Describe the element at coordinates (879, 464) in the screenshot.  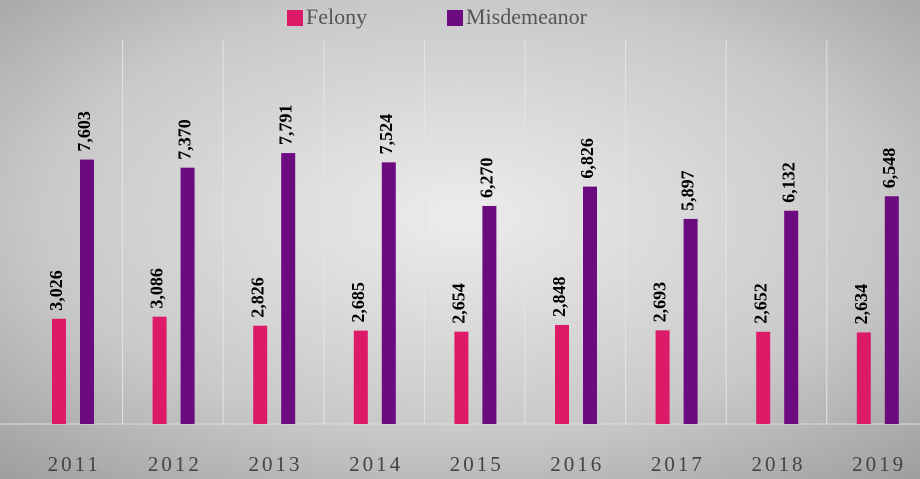
I see `x-tick-label: 2019` at that location.